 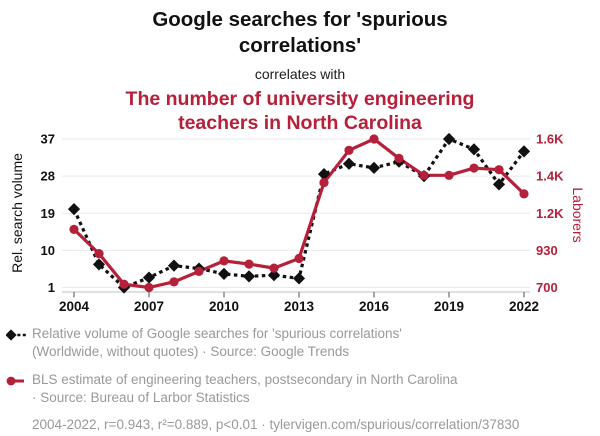 What do you see at coordinates (51, 287) in the screenshot?
I see `svg-text: 1` at bounding box center [51, 287].